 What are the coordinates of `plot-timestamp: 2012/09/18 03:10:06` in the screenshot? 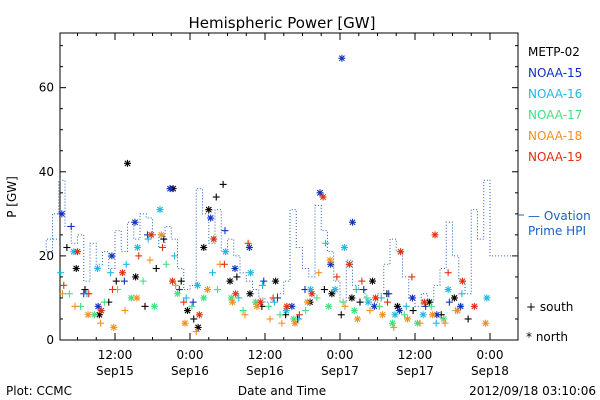 It's located at (532, 391).